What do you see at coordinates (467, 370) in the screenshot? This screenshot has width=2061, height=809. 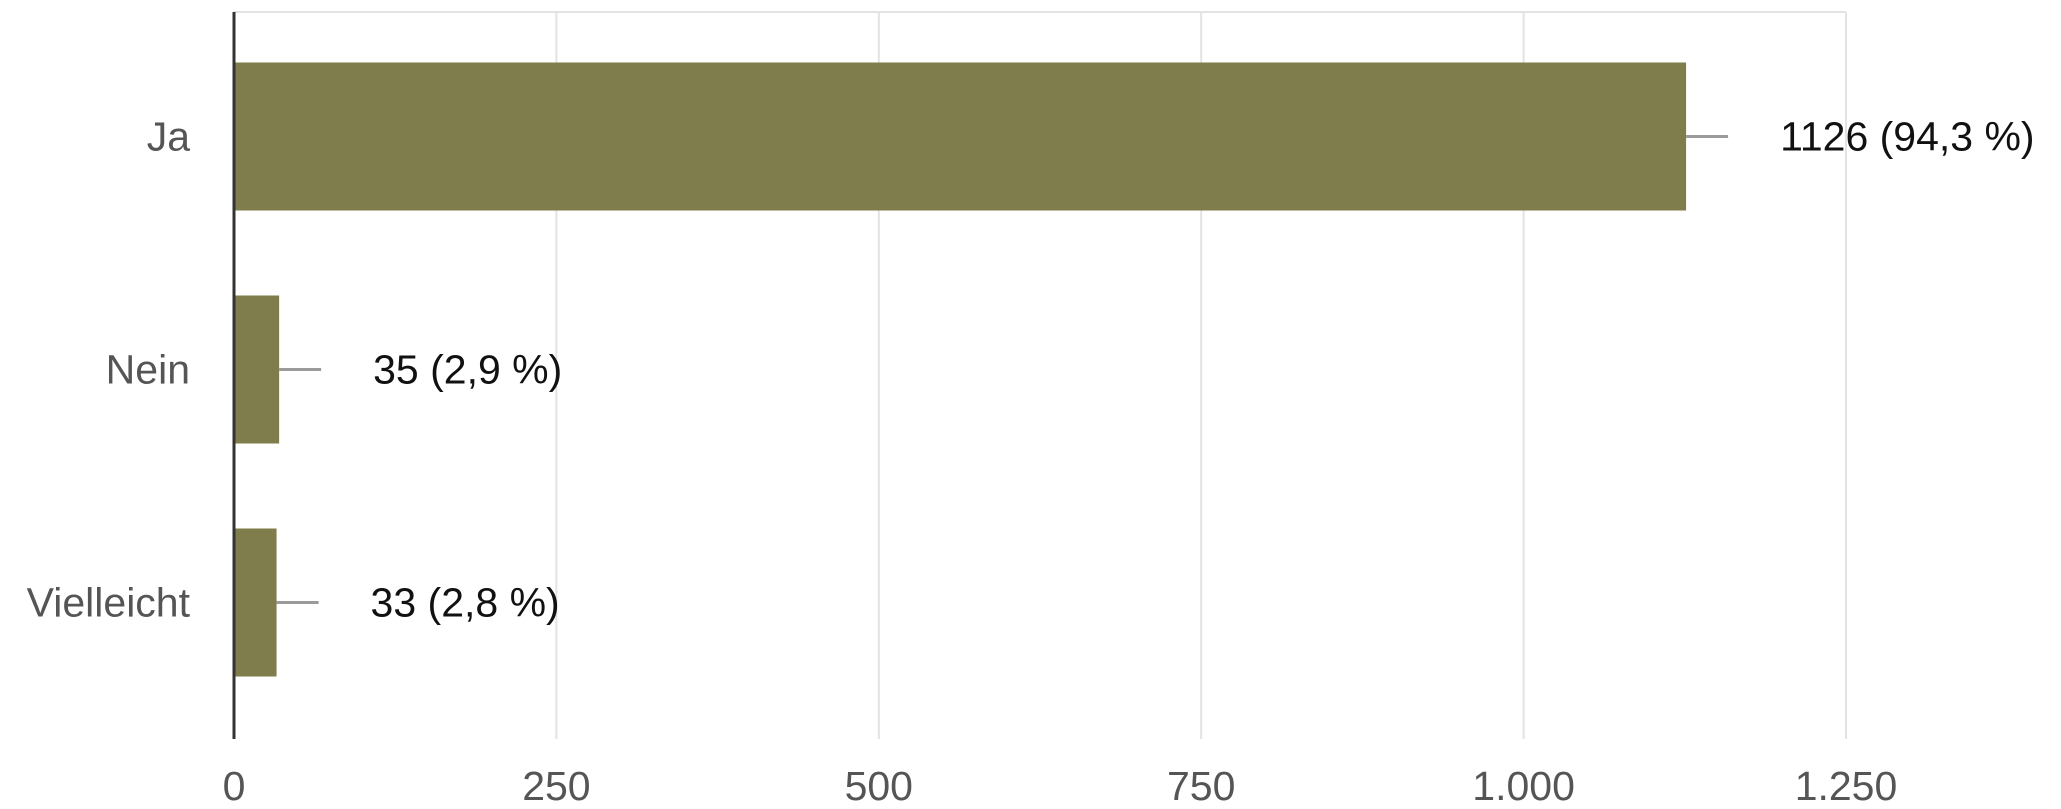 I see `data-label: 35 (2,9 %)` at bounding box center [467, 370].